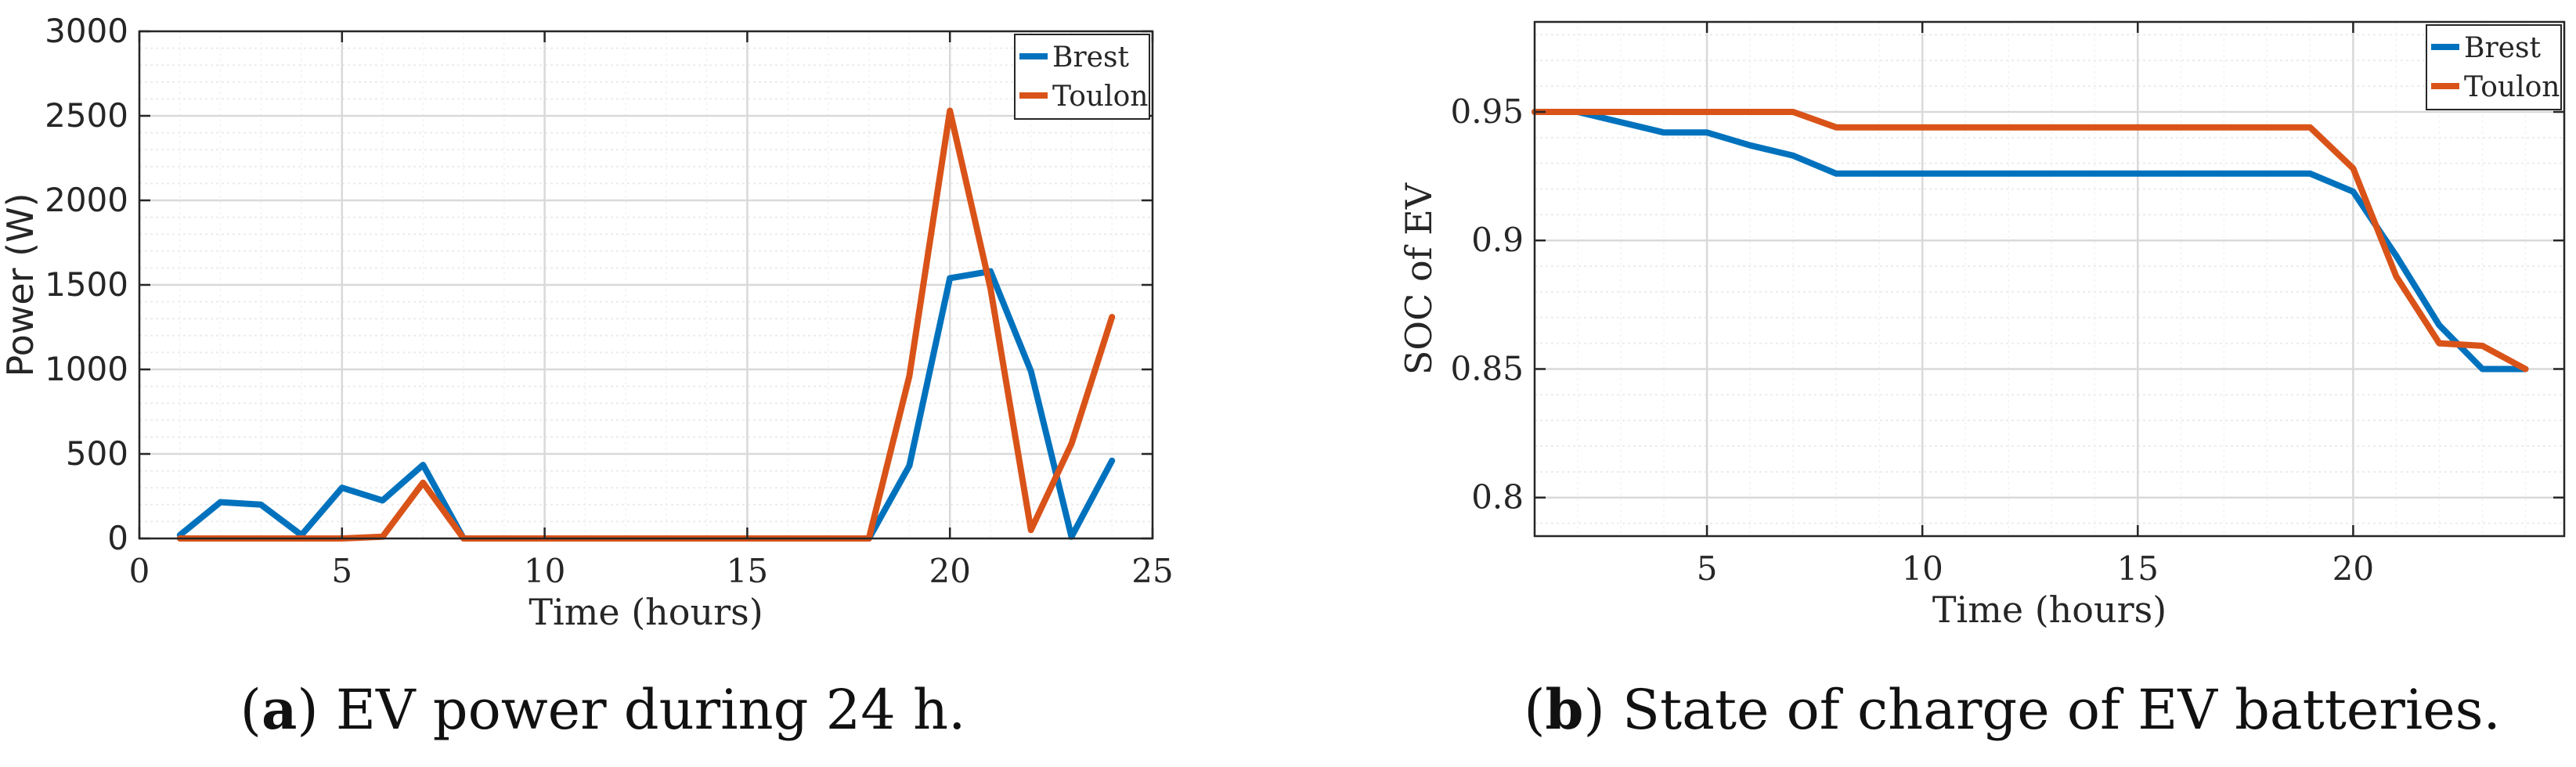 The height and width of the screenshot is (767, 2576). I want to click on x-tick-label: 25, so click(1152, 571).